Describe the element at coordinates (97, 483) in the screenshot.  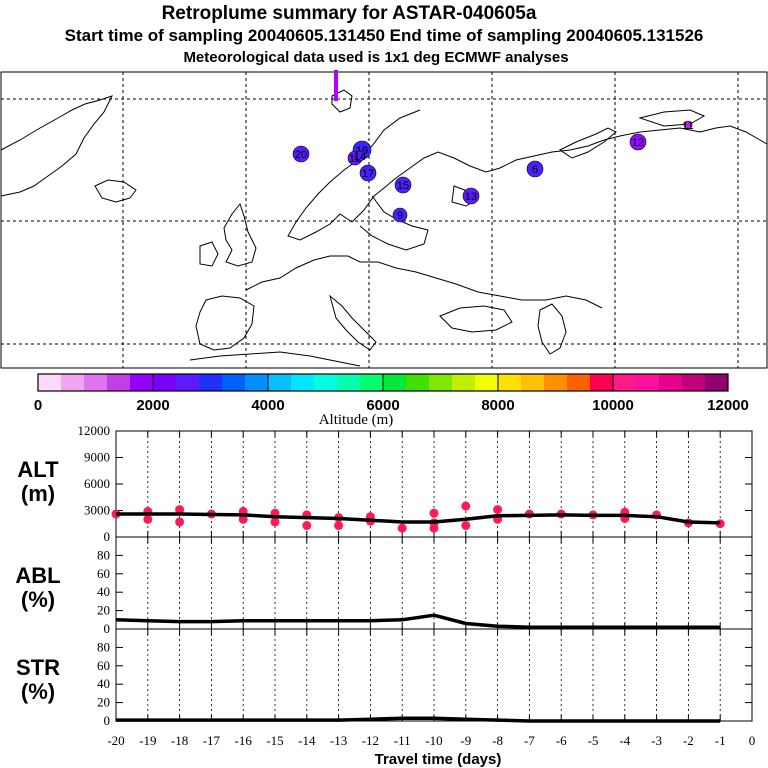
I see `y-tick-label: 6000` at that location.